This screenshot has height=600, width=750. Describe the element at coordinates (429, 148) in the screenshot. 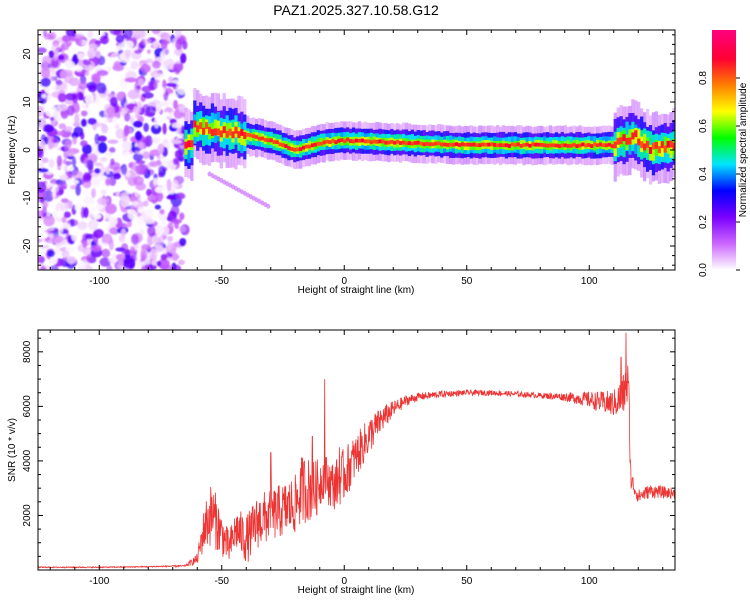

I see `tone-band` at that location.